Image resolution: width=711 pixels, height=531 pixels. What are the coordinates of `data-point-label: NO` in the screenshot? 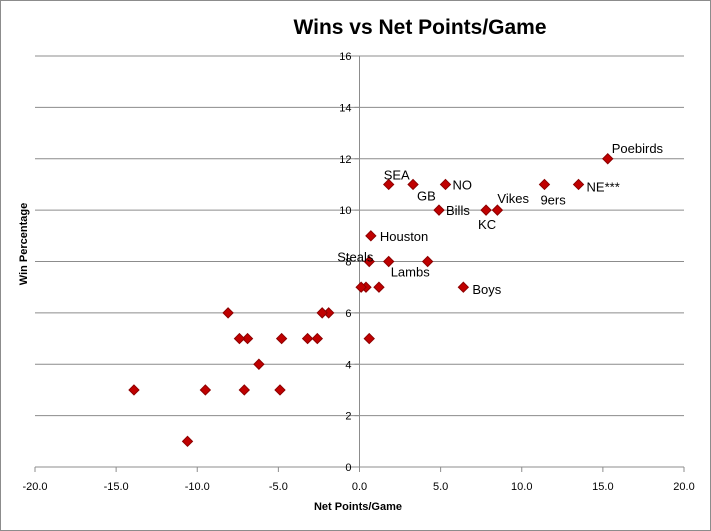 It's located at (462, 184).